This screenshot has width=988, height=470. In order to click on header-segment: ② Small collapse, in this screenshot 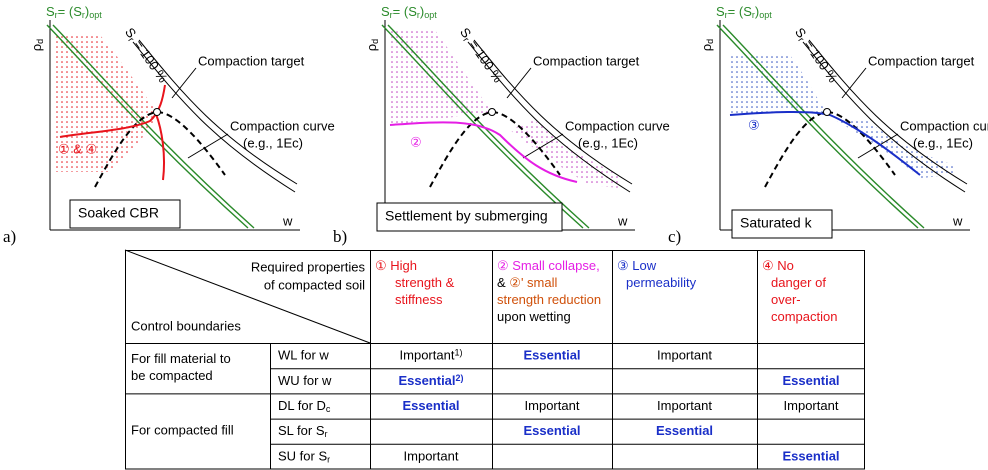, I will do `click(548, 265)`.